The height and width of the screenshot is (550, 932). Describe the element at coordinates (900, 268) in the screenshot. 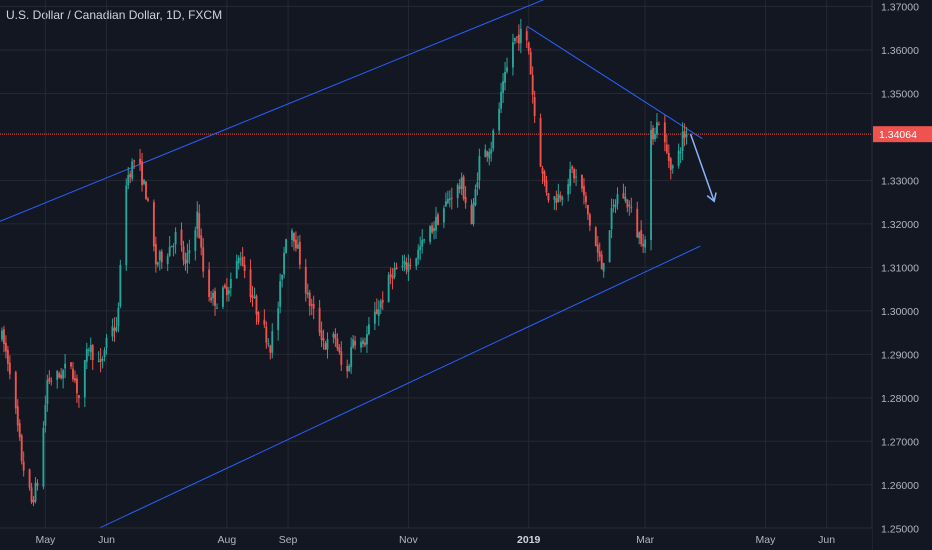

I see `price-tick-label: 1.31000` at that location.